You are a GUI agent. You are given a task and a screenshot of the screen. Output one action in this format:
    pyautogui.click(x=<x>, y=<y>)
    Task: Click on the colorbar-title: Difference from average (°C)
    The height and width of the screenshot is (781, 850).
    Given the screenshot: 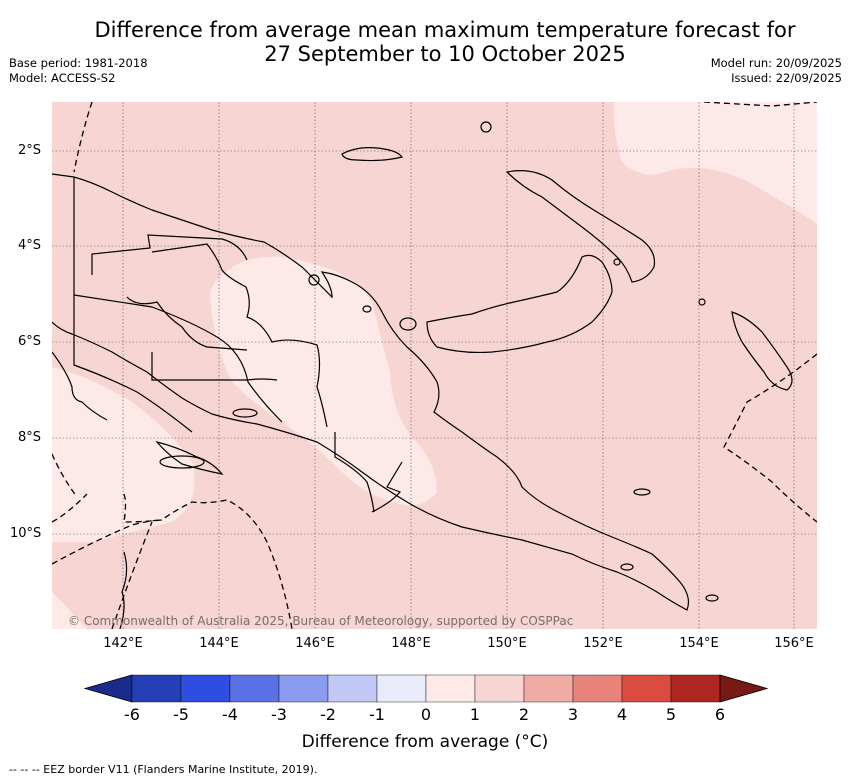 What is the action you would take?
    pyautogui.click(x=425, y=742)
    